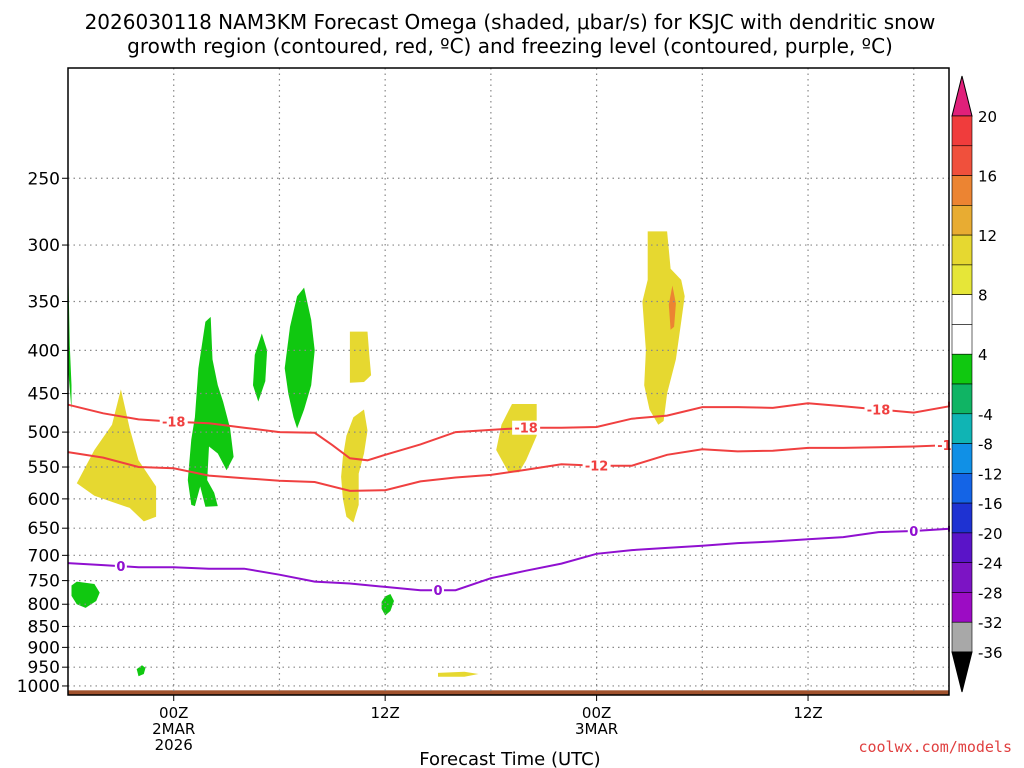 The width and height of the screenshot is (1024, 768). What do you see at coordinates (807, 713) in the screenshot?
I see `x-tick-label-36-0: 12Z` at bounding box center [807, 713].